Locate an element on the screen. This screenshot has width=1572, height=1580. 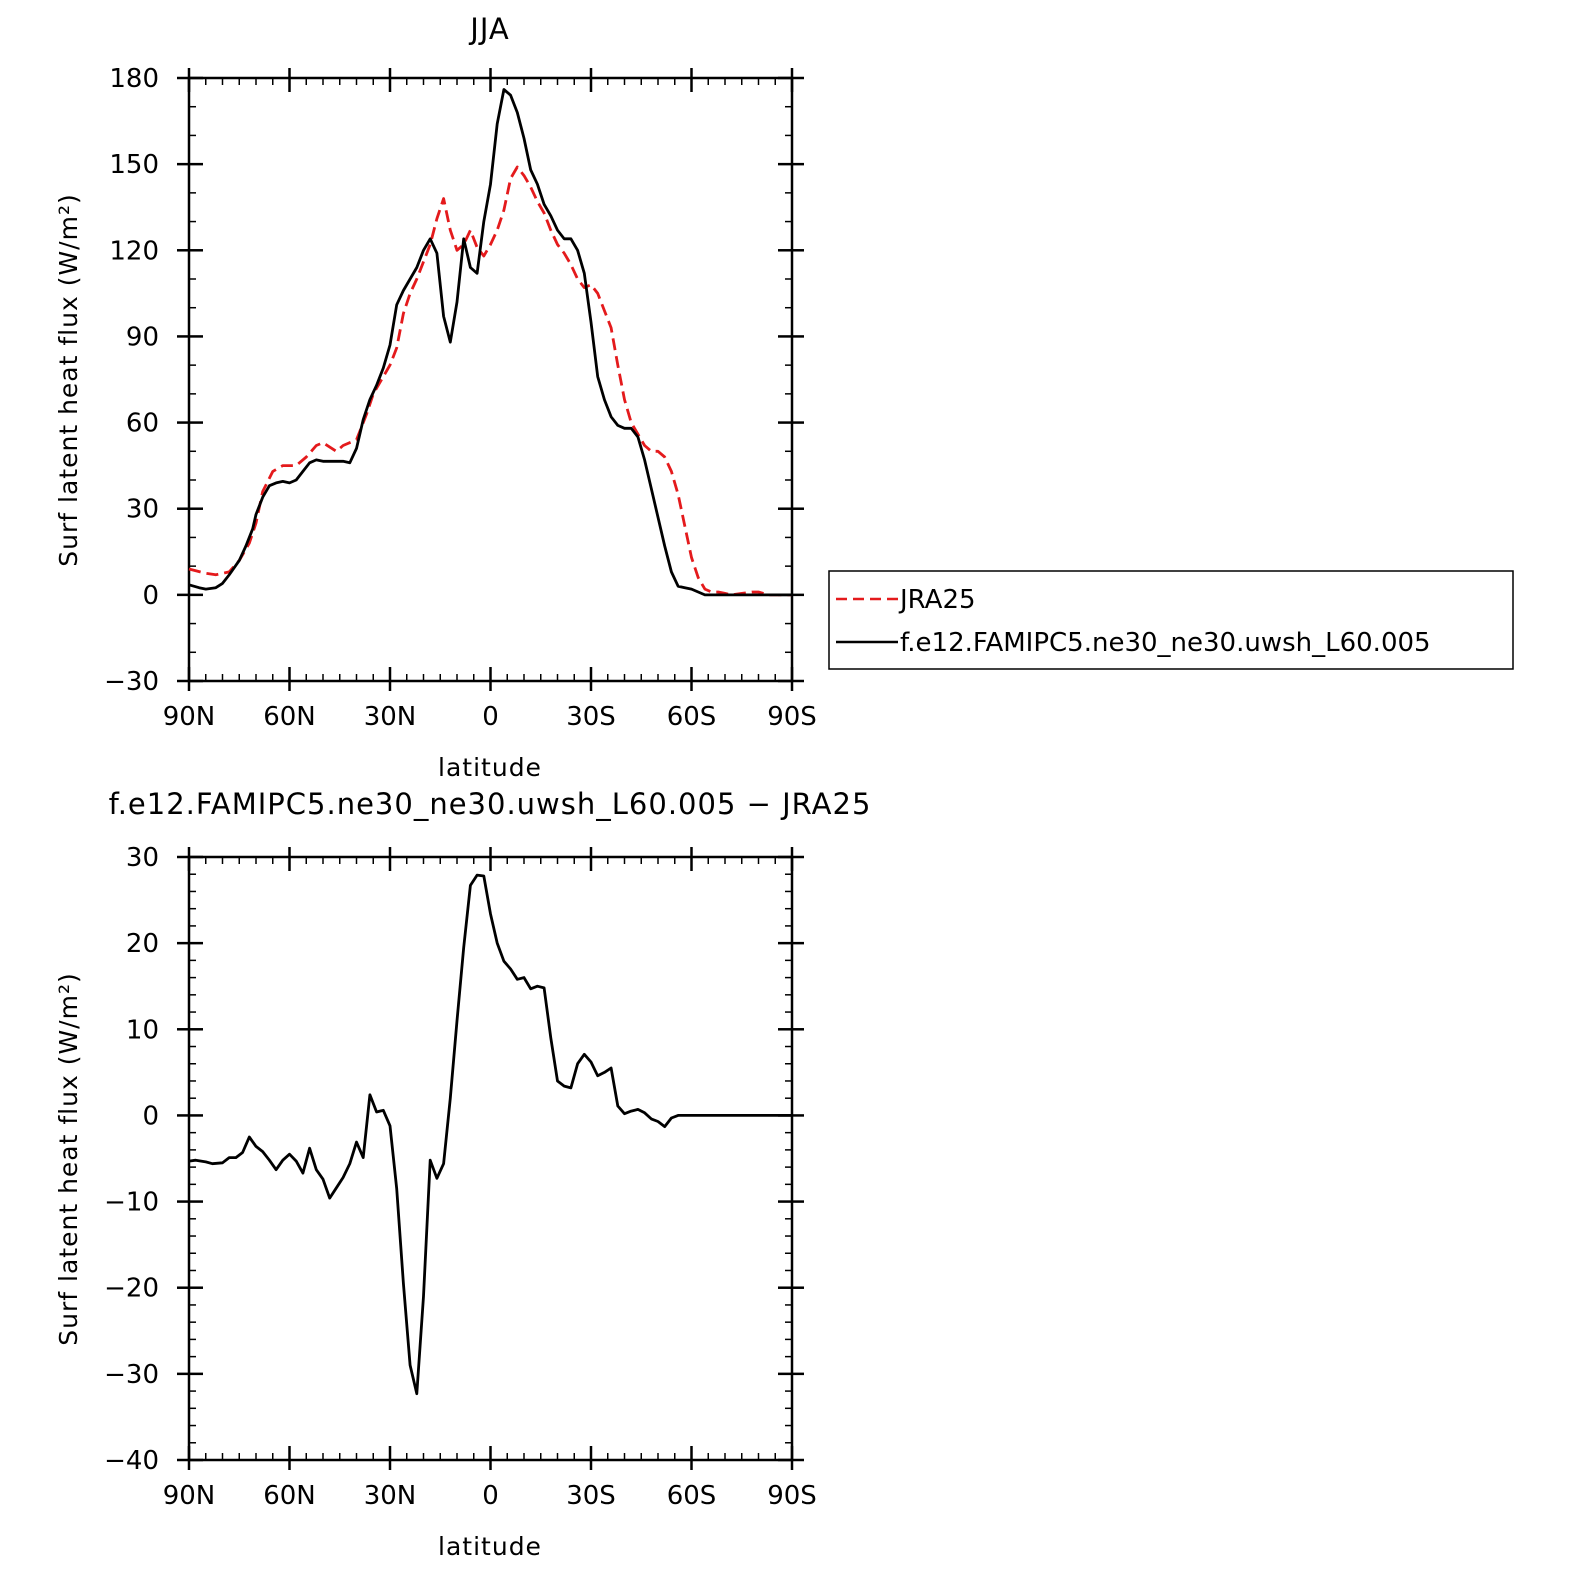
top-x-tick-label: 90S is located at coordinates (792, 717).